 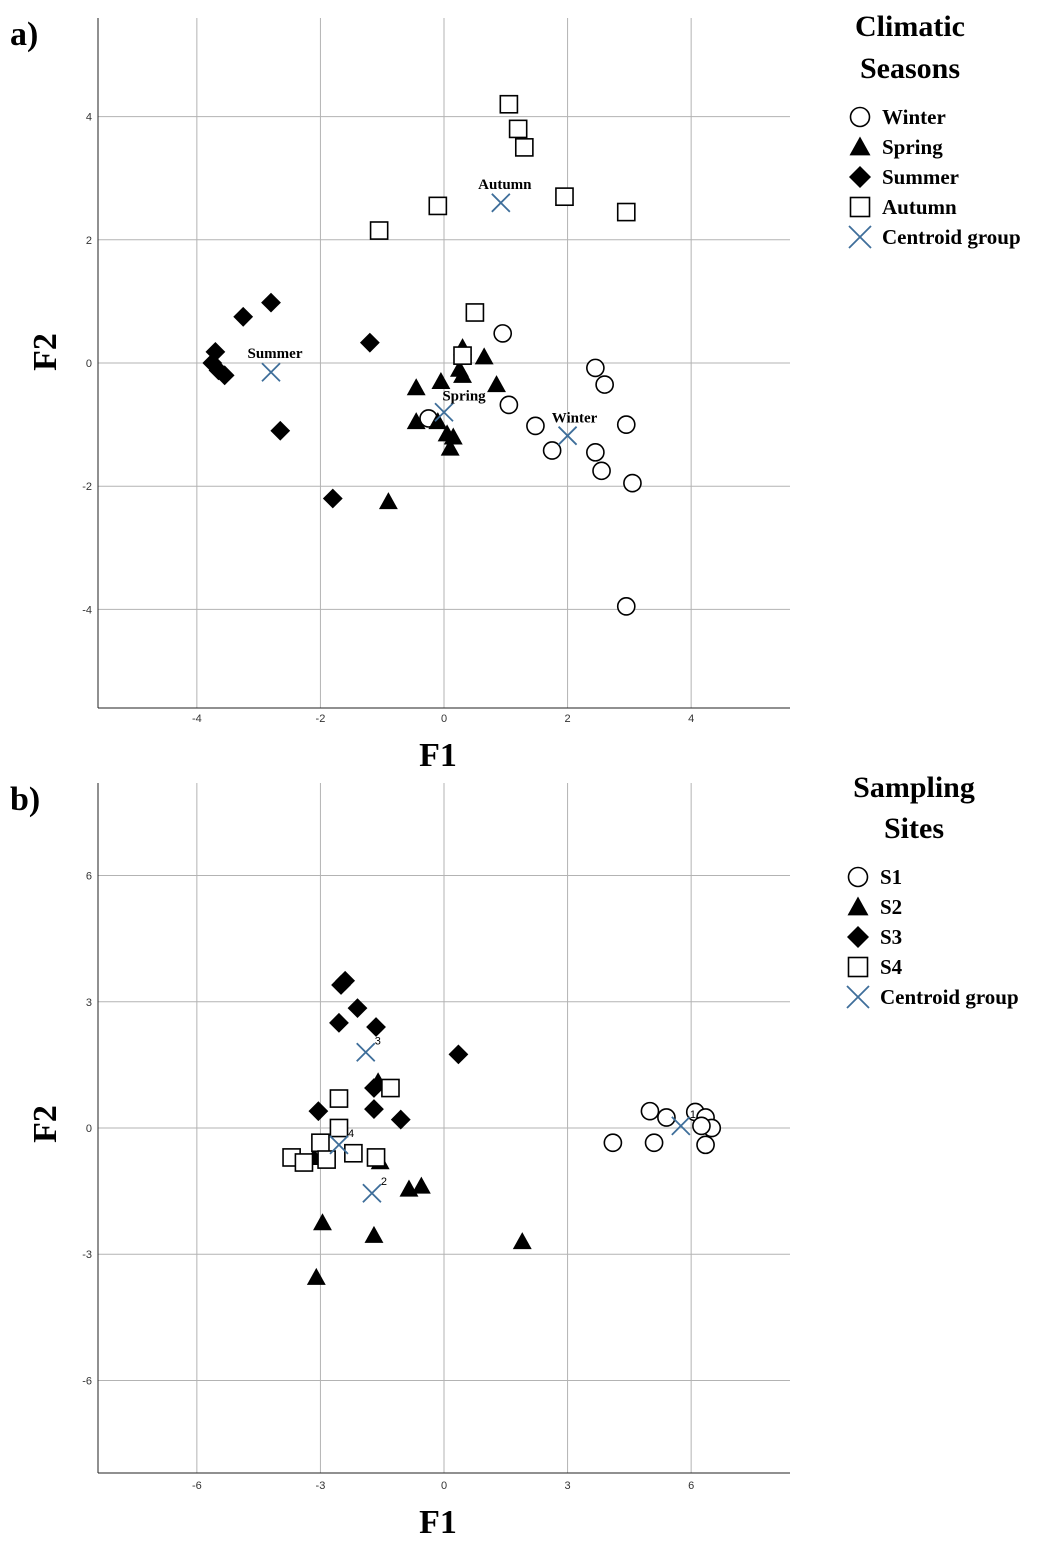 I want to click on centroid-label: Autumn, so click(x=505, y=185).